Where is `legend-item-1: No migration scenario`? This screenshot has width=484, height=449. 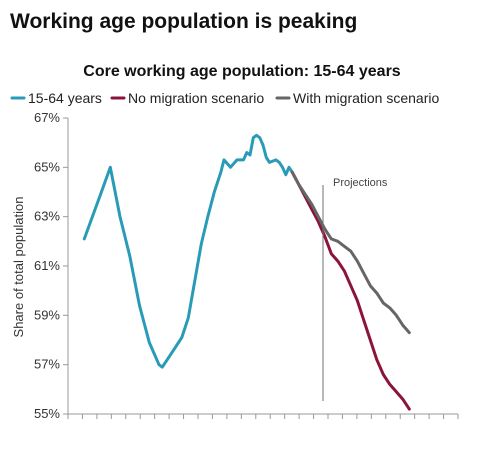
legend-item-1: No migration scenario is located at coordinates (187, 98).